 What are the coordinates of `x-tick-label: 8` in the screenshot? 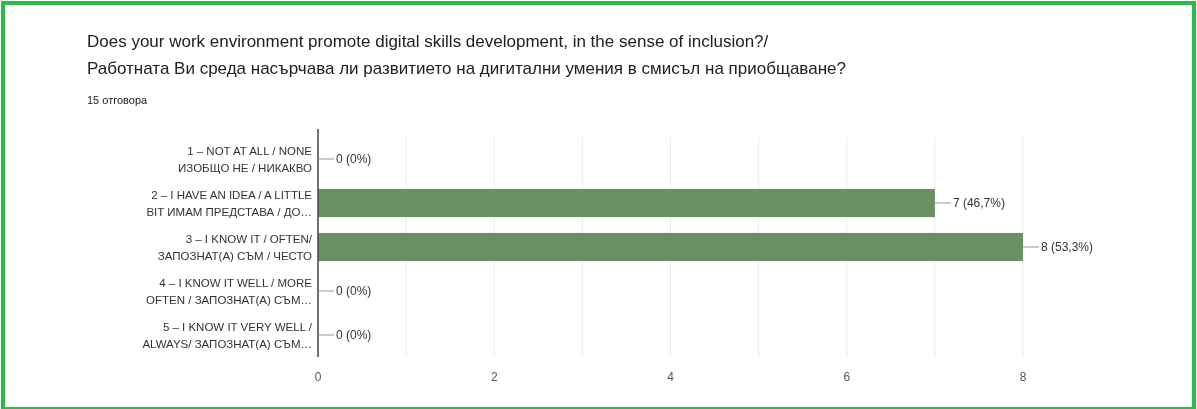 It's located at (1023, 377).